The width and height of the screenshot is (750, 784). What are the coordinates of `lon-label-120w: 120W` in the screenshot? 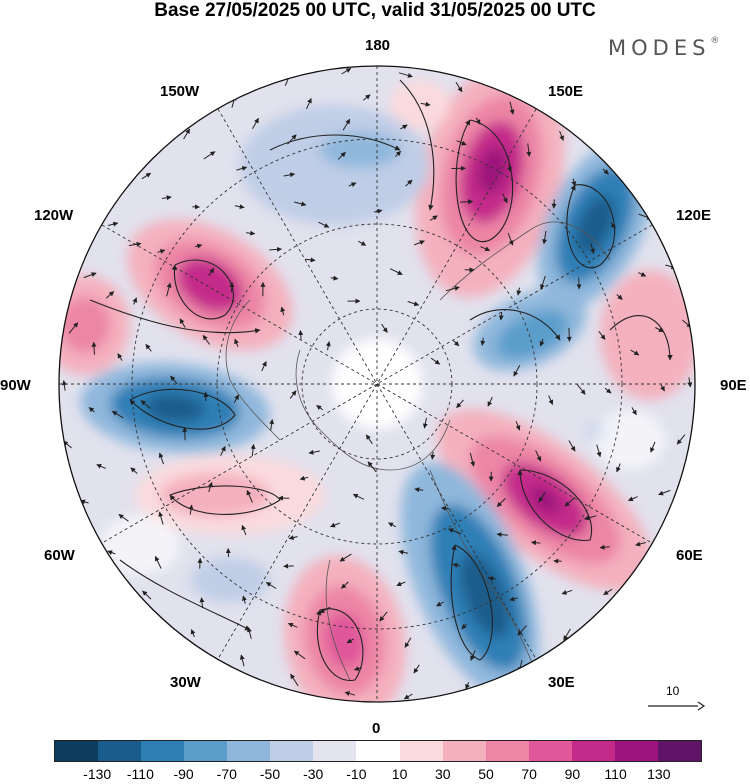 It's located at (53, 216).